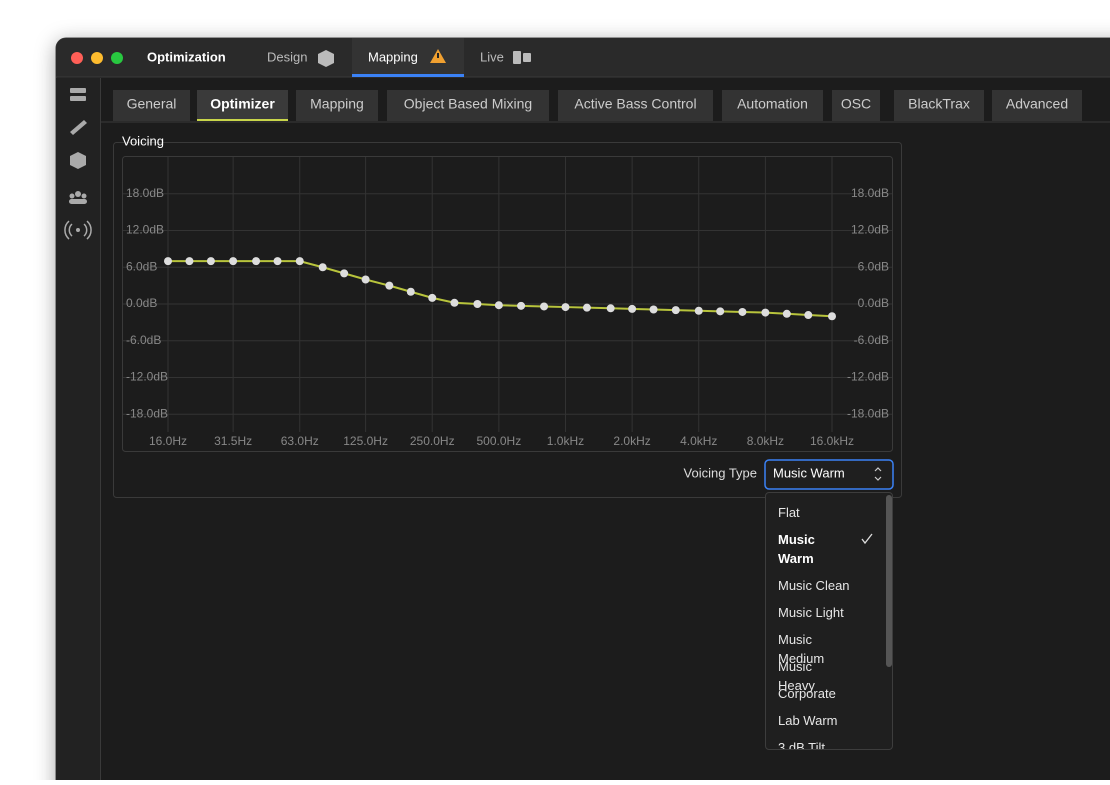  Describe the element at coordinates (147, 377) in the screenshot. I see `y-tick-label: -12.0dB` at that location.